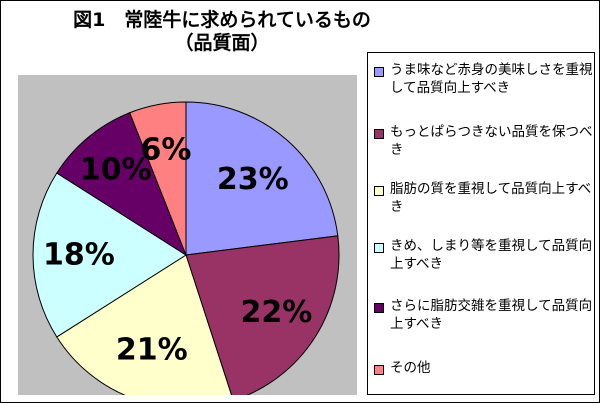 This screenshot has width=600, height=403. Describe the element at coordinates (253, 179) in the screenshot. I see `slice-label-0: 23%` at that location.